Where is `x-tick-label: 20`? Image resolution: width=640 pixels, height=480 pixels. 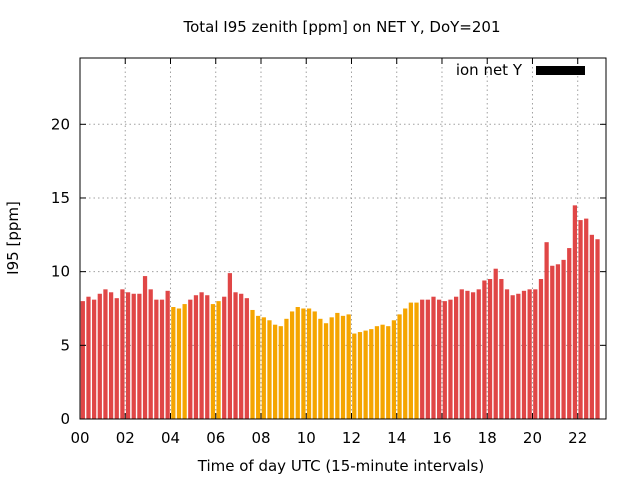
x-tick-label: 20 is located at coordinates (532, 438).